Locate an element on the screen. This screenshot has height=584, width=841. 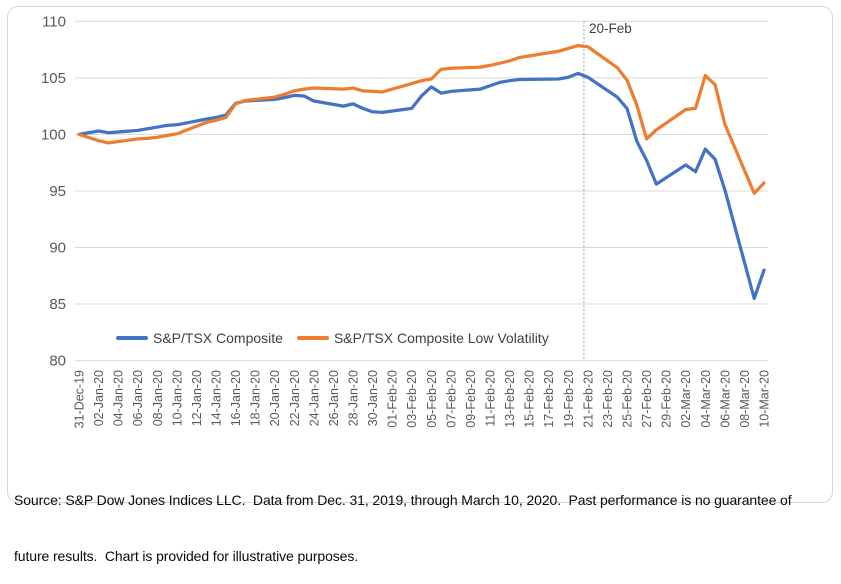
svg-text: 08-Mar-20 is located at coordinates (745, 399).